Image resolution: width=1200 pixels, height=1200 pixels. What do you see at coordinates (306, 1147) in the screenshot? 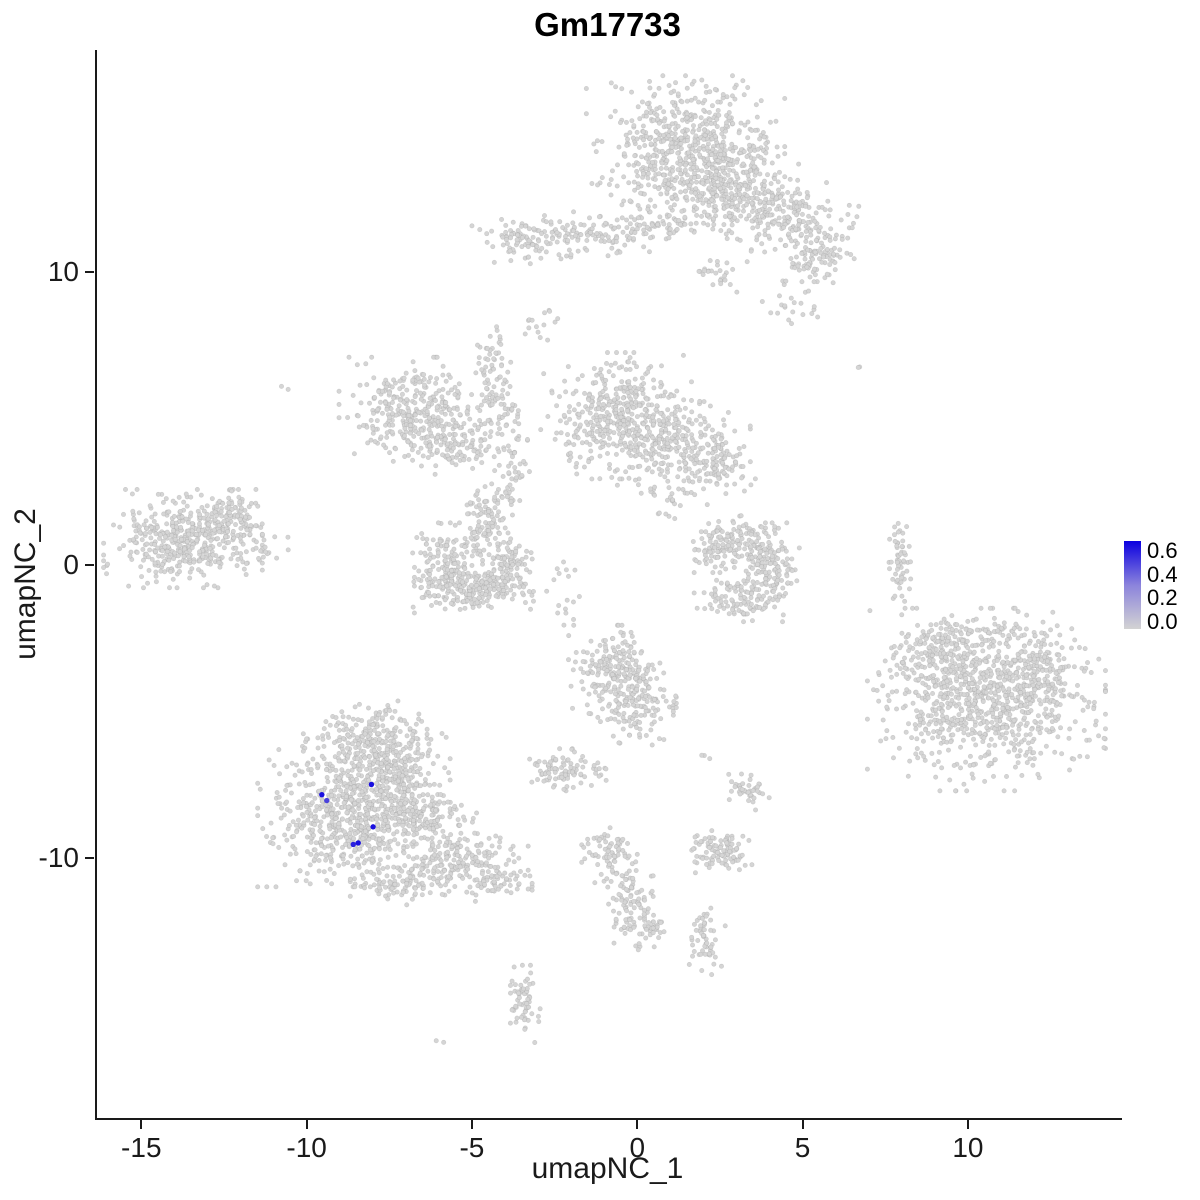
I see `x-tick-label: -10` at bounding box center [306, 1147].